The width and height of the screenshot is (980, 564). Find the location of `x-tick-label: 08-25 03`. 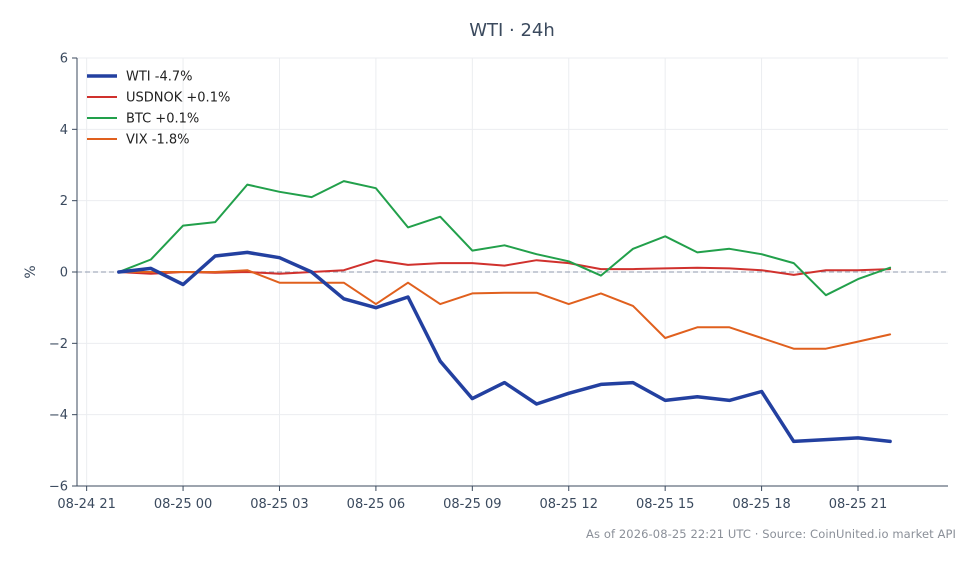

x-tick-label: 08-25 03 is located at coordinates (279, 504).